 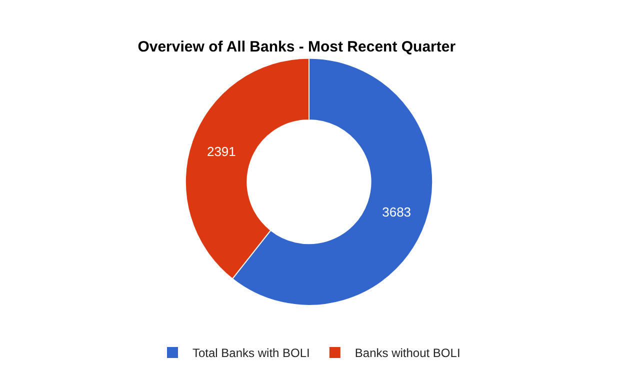 I want to click on legend-label: Banks without BOLI, so click(x=407, y=353).